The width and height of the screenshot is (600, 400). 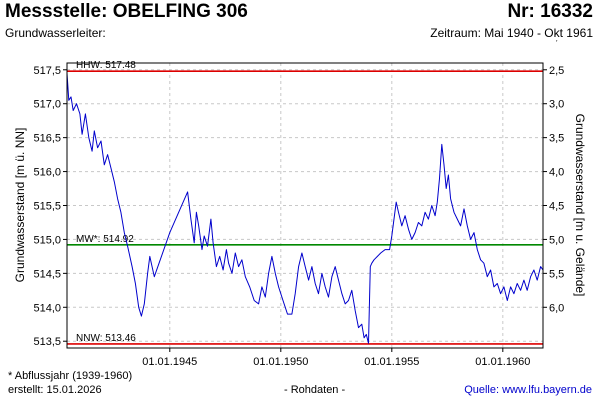 What do you see at coordinates (47, 173) in the screenshot?
I see `y-tick-label: 516,0` at bounding box center [47, 173].